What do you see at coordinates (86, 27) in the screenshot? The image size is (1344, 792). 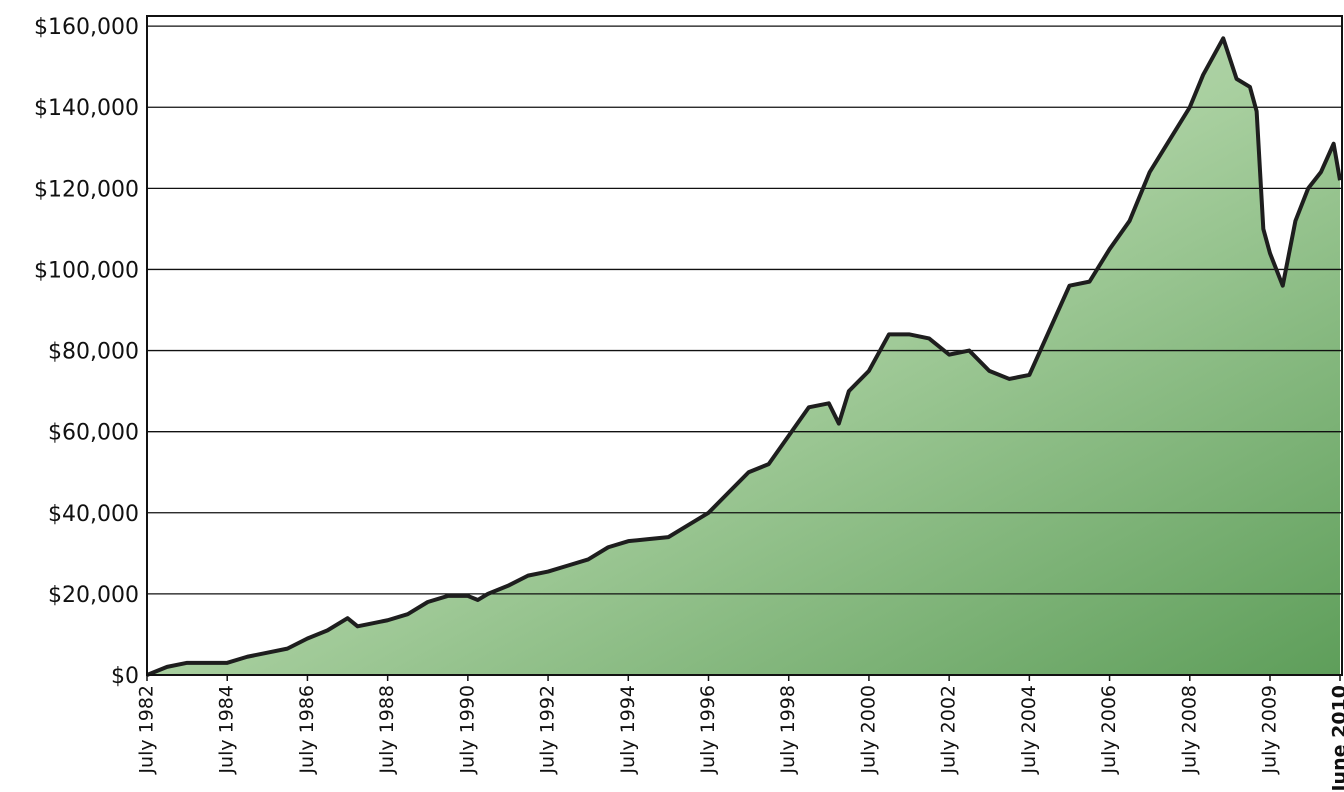 I see `y-tick-label: $160,000` at bounding box center [86, 27].